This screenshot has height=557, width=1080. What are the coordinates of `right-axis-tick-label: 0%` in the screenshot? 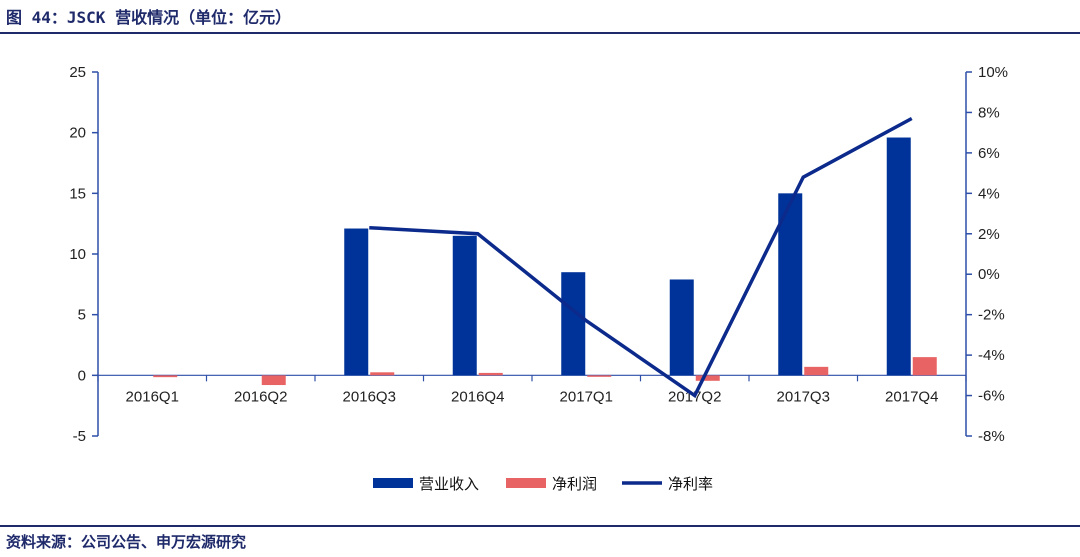 It's located at (989, 274).